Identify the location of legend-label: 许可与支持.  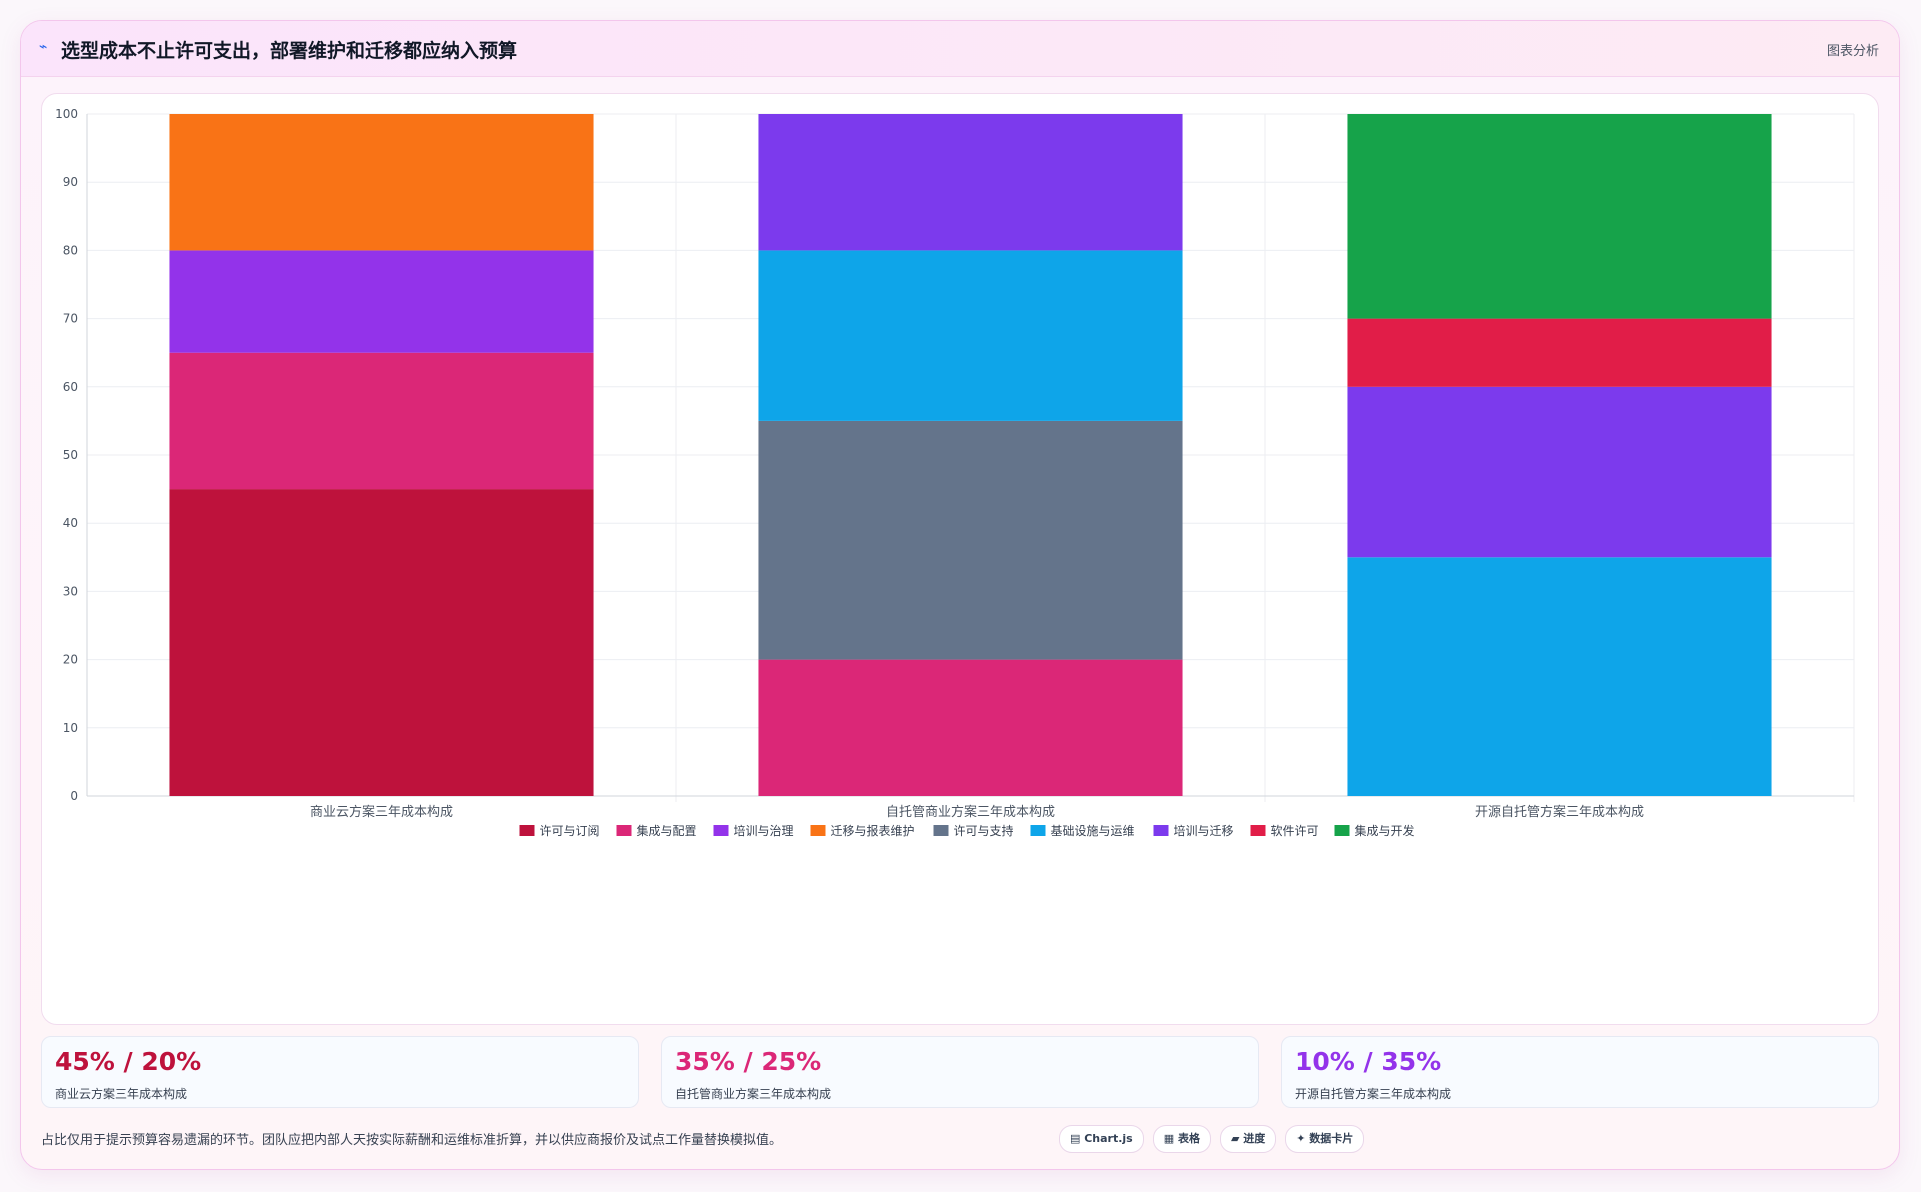
(984, 830).